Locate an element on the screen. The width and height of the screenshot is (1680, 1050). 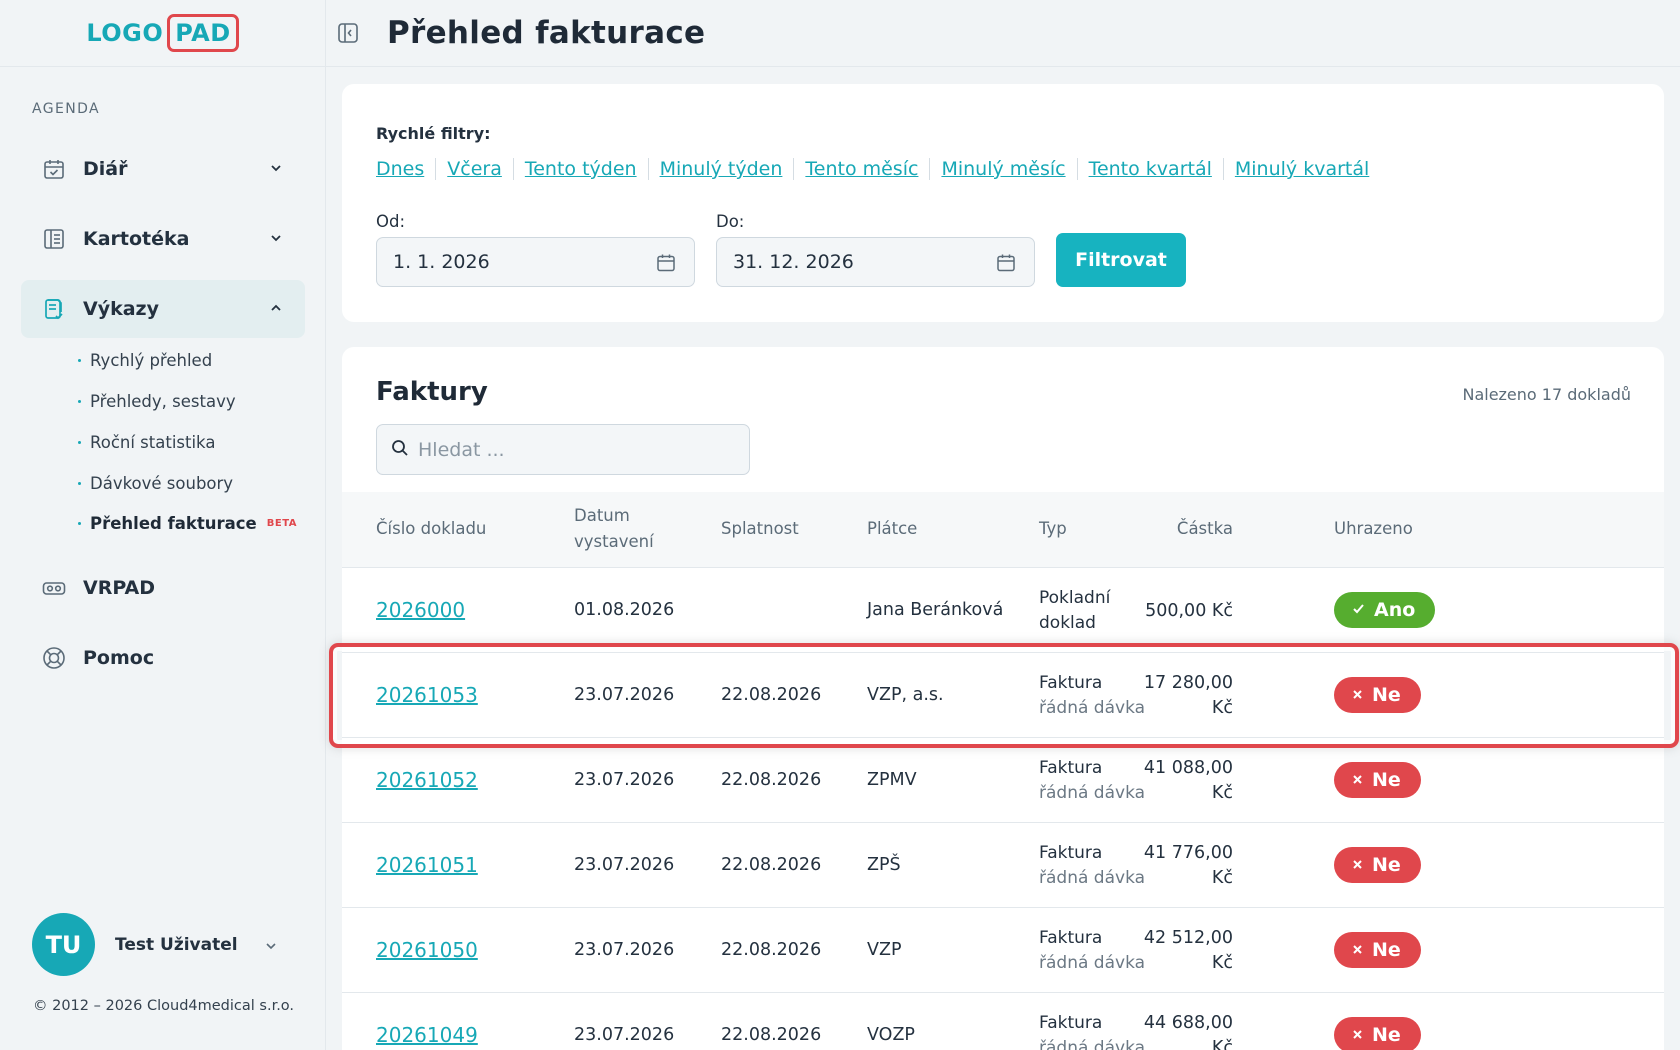
section-title: Faktury is located at coordinates (432, 392).